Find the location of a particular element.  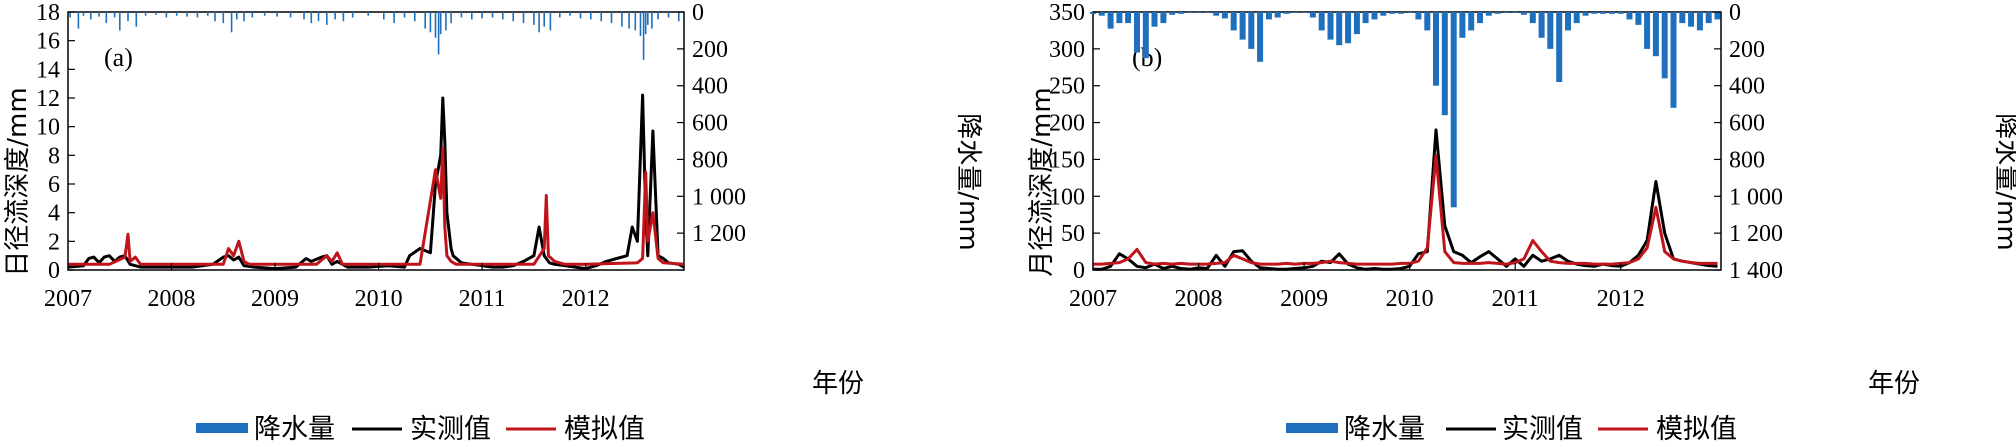

observed-line-b is located at coordinates (1405, 199).